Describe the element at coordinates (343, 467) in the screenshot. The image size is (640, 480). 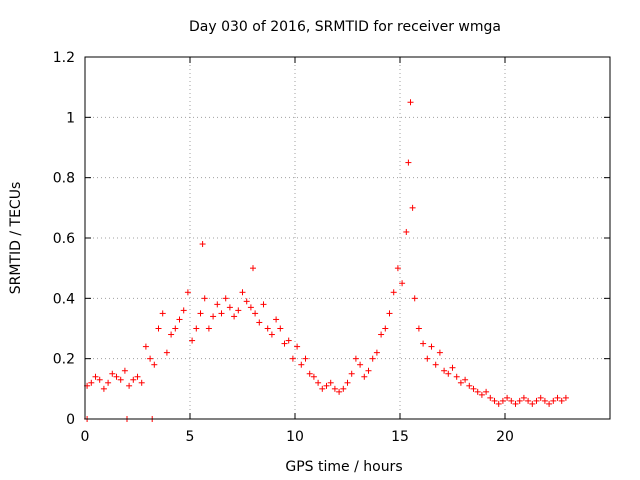
I see `x-axis-label: GPS time / hours` at that location.